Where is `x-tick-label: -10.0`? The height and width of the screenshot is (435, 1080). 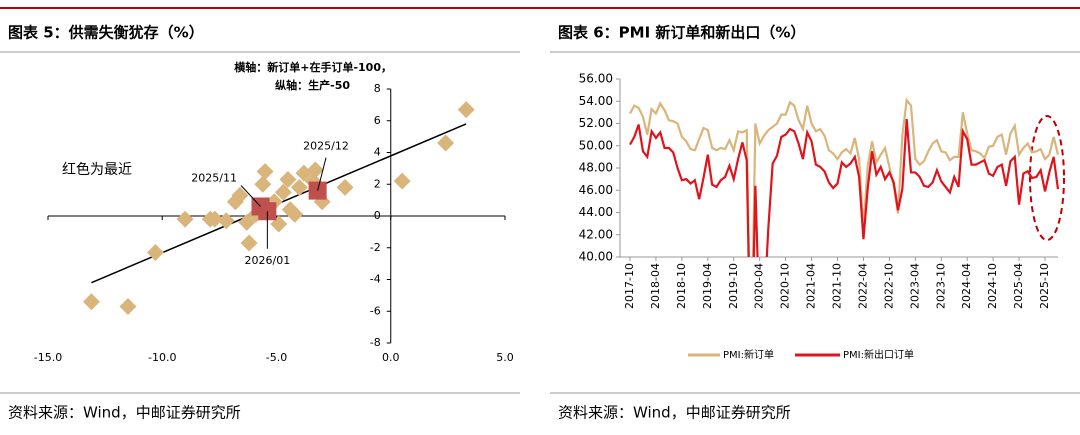
x-tick-label: -10.0 is located at coordinates (162, 357).